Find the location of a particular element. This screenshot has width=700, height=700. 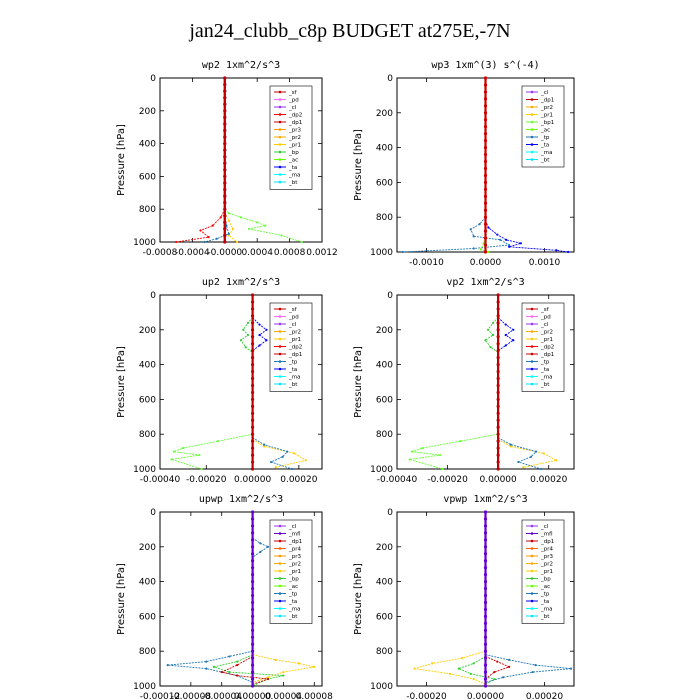

legend-label: _pr3 is located at coordinates (295, 131).